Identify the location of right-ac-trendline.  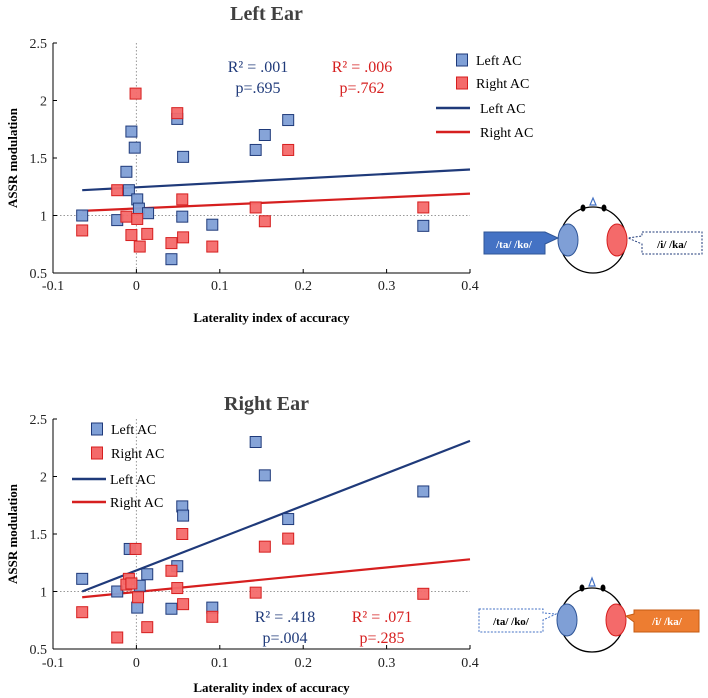
(276, 578).